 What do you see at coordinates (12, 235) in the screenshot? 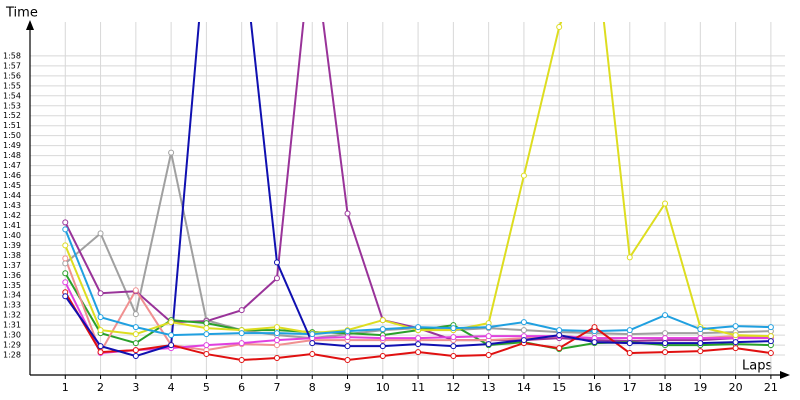
I see `y-tick-label: 1:40` at bounding box center [12, 235].